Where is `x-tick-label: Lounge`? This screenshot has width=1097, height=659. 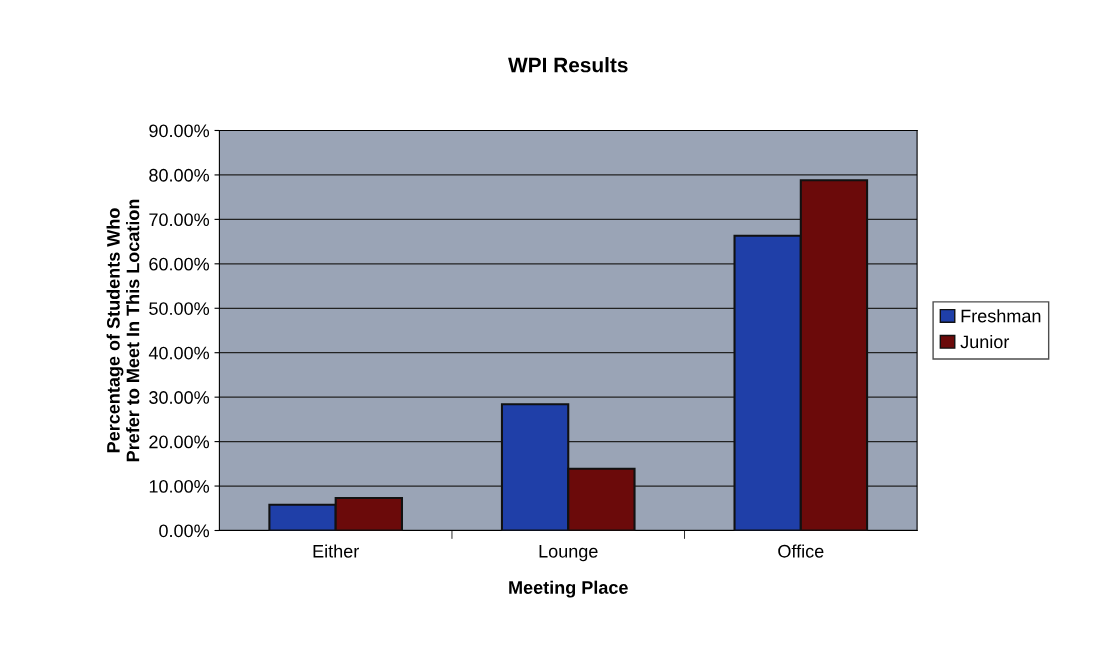 x-tick-label: Lounge is located at coordinates (568, 553).